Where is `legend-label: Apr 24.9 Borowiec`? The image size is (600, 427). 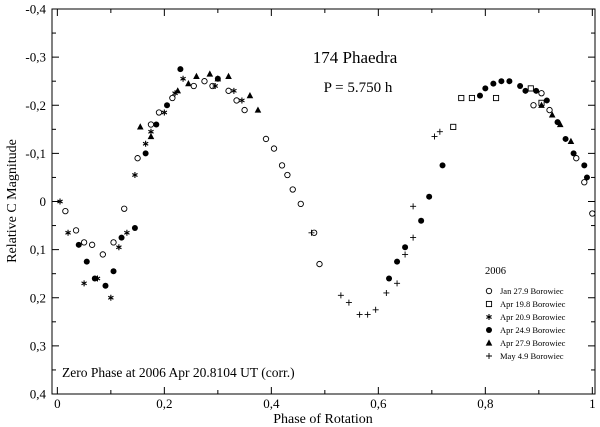
legend-label: Apr 24.9 Borowiec is located at coordinates (533, 330).